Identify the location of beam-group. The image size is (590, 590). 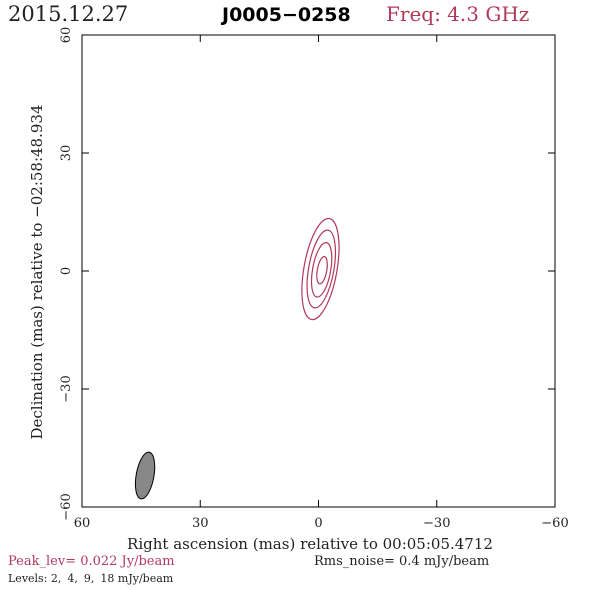
(145, 475).